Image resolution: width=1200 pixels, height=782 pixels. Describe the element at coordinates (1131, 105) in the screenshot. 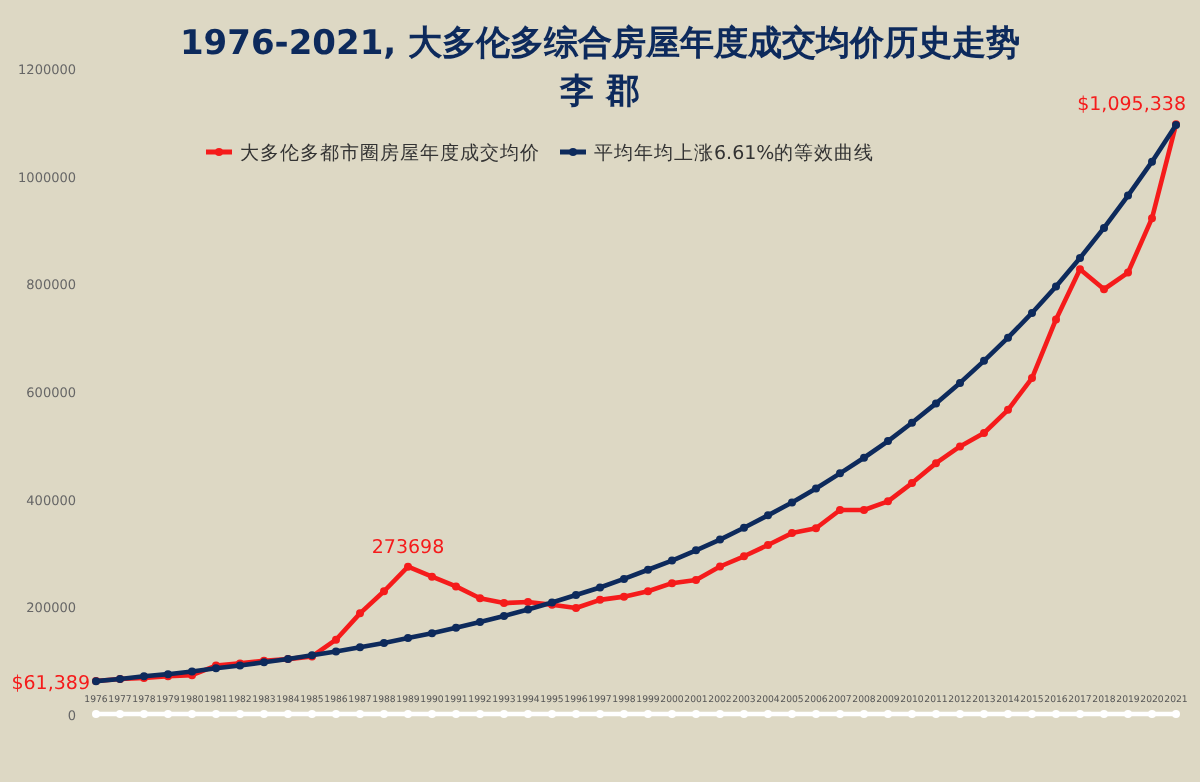

I see `annotation: $1,095,338` at that location.